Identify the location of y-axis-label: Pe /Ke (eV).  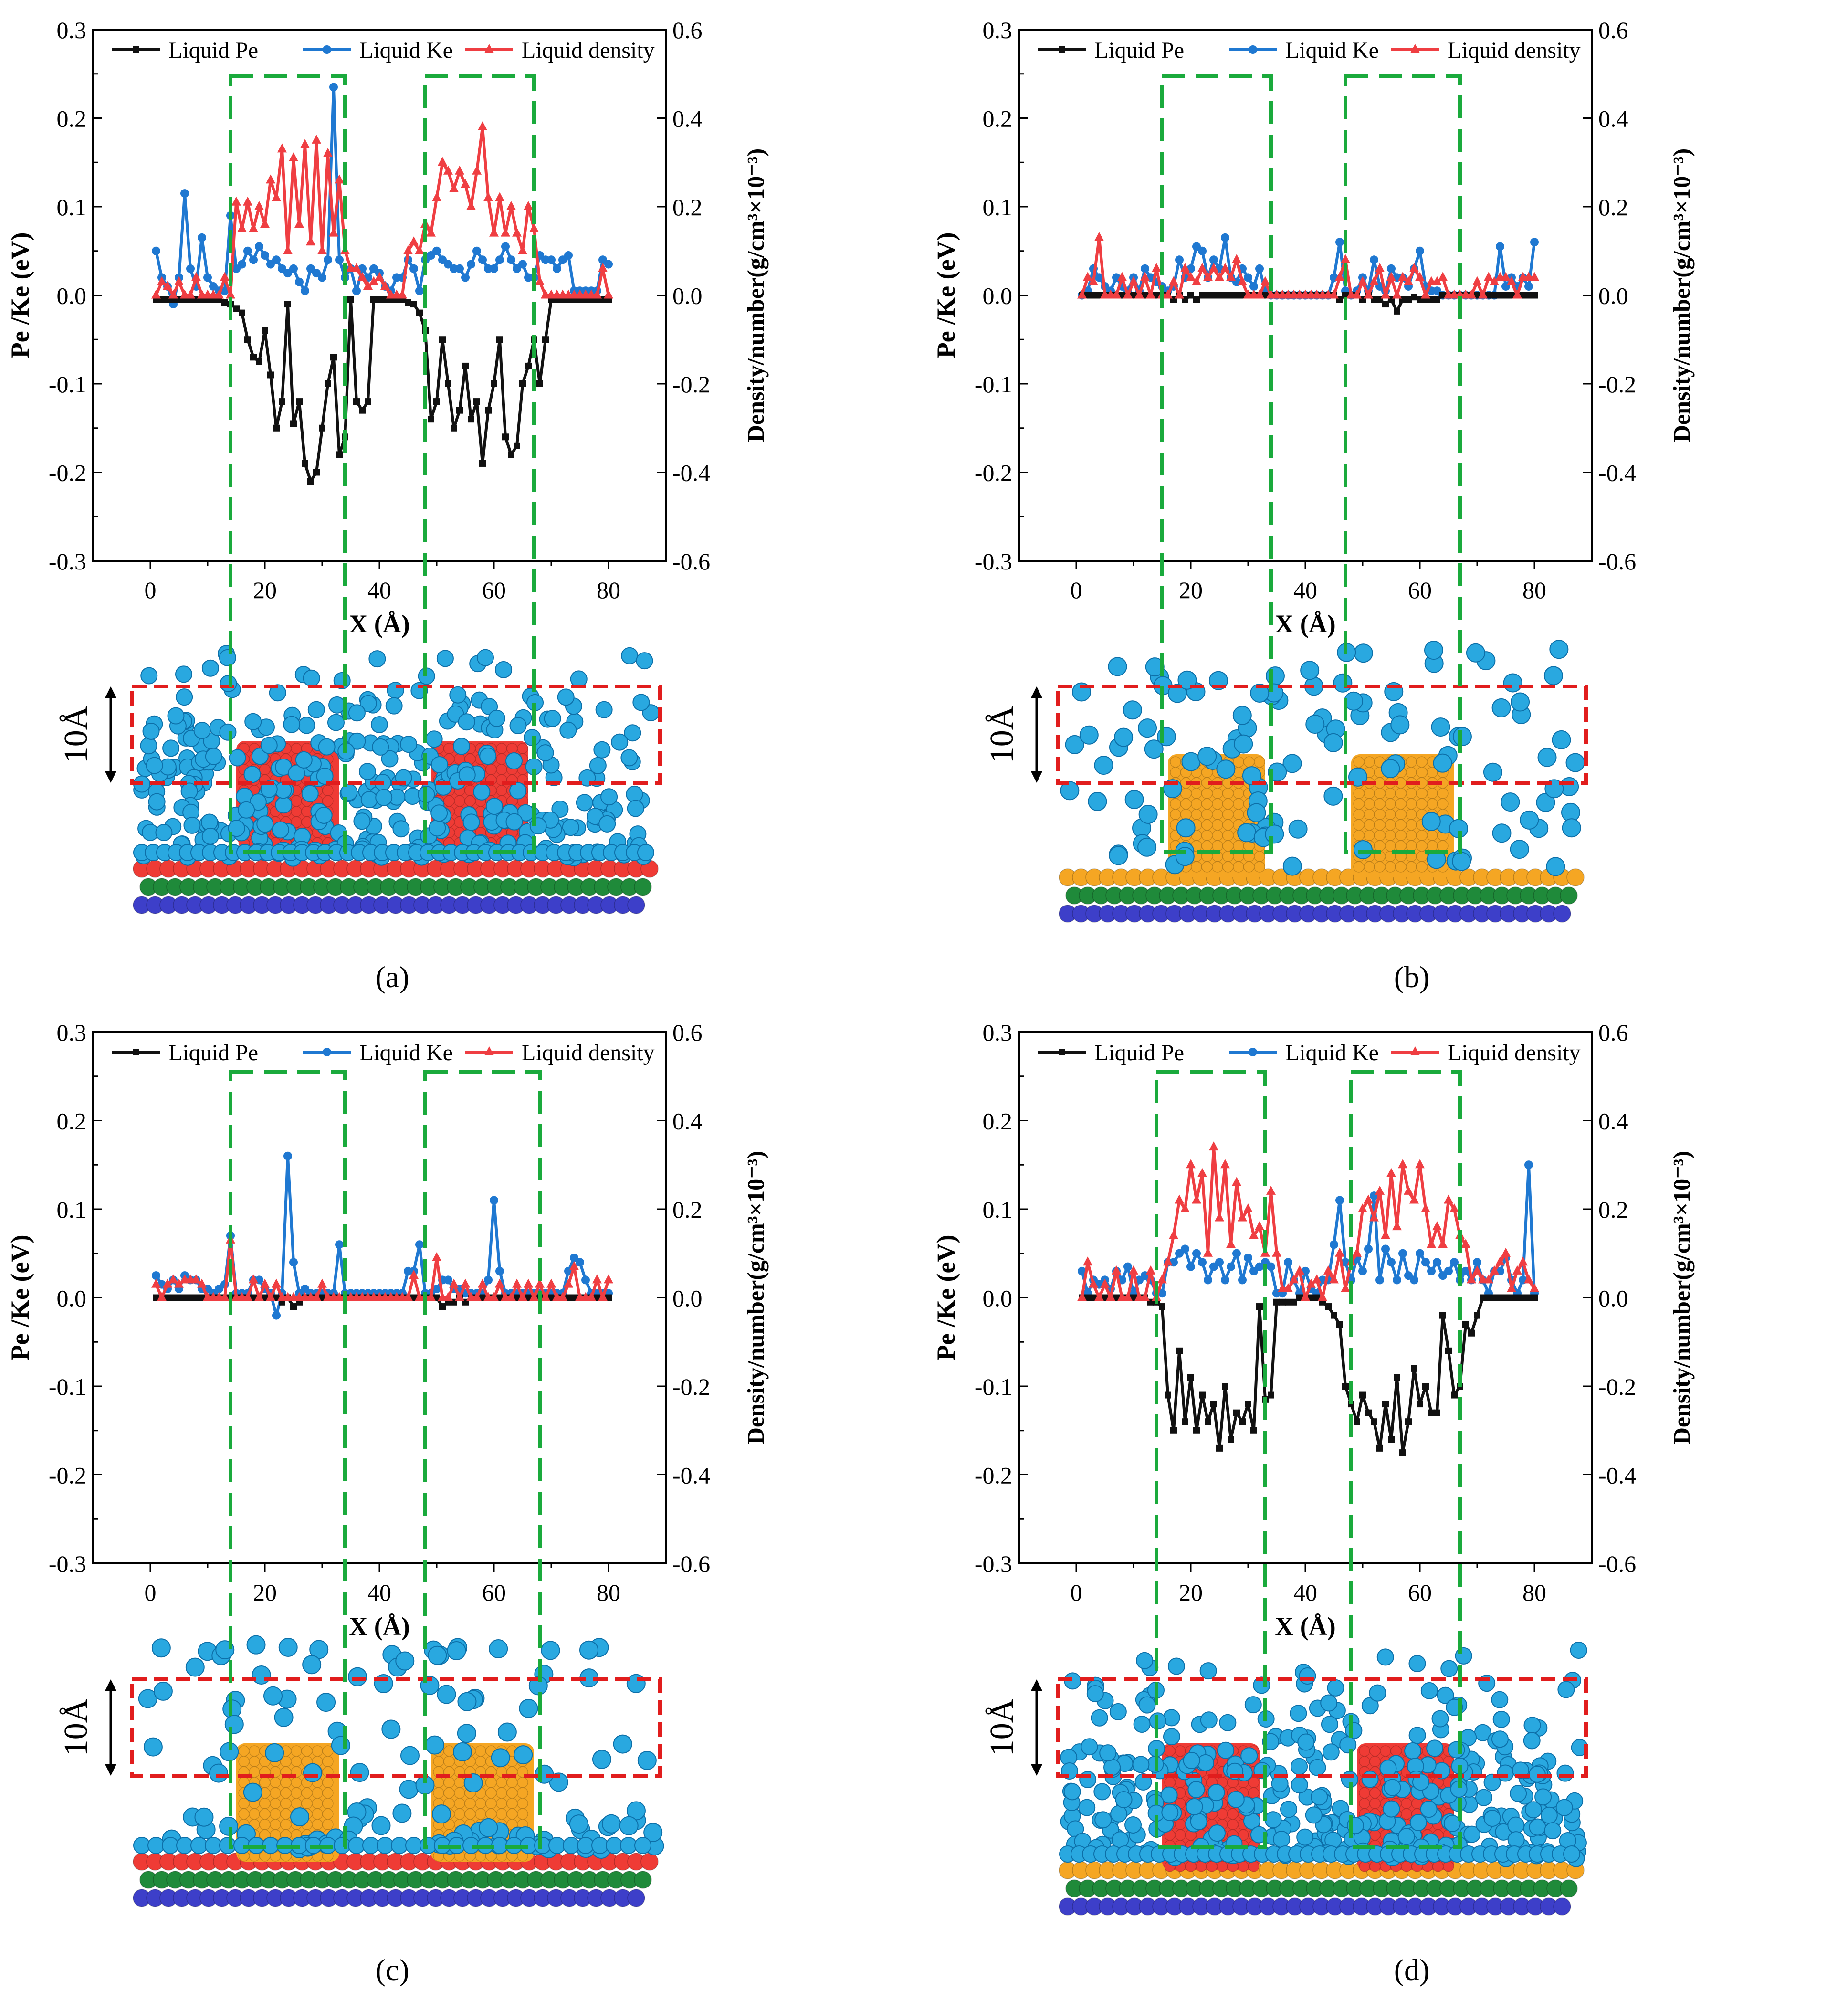
(946, 1298).